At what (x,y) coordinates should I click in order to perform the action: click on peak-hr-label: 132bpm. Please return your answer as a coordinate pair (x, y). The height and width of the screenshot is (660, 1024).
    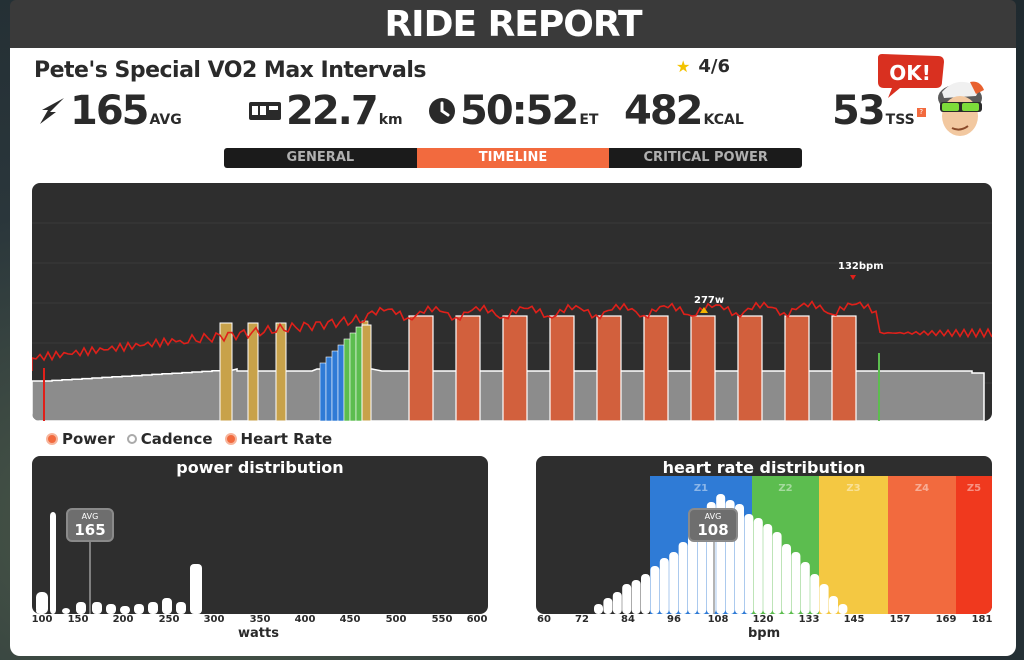
    Looking at the image, I should click on (861, 266).